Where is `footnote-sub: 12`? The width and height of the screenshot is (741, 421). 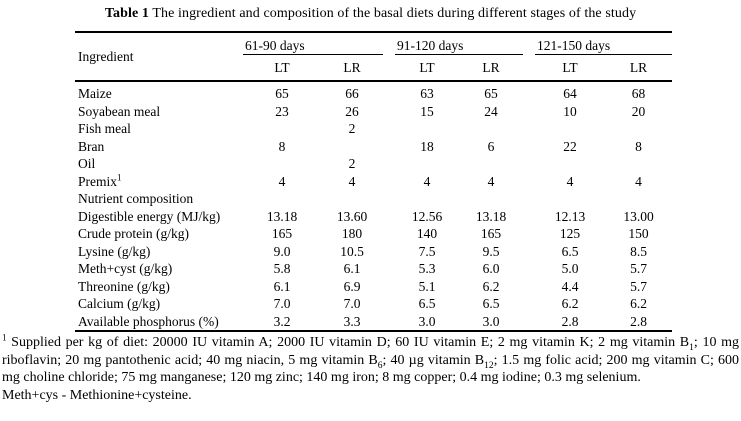 footnote-sub: 12 is located at coordinates (489, 365).